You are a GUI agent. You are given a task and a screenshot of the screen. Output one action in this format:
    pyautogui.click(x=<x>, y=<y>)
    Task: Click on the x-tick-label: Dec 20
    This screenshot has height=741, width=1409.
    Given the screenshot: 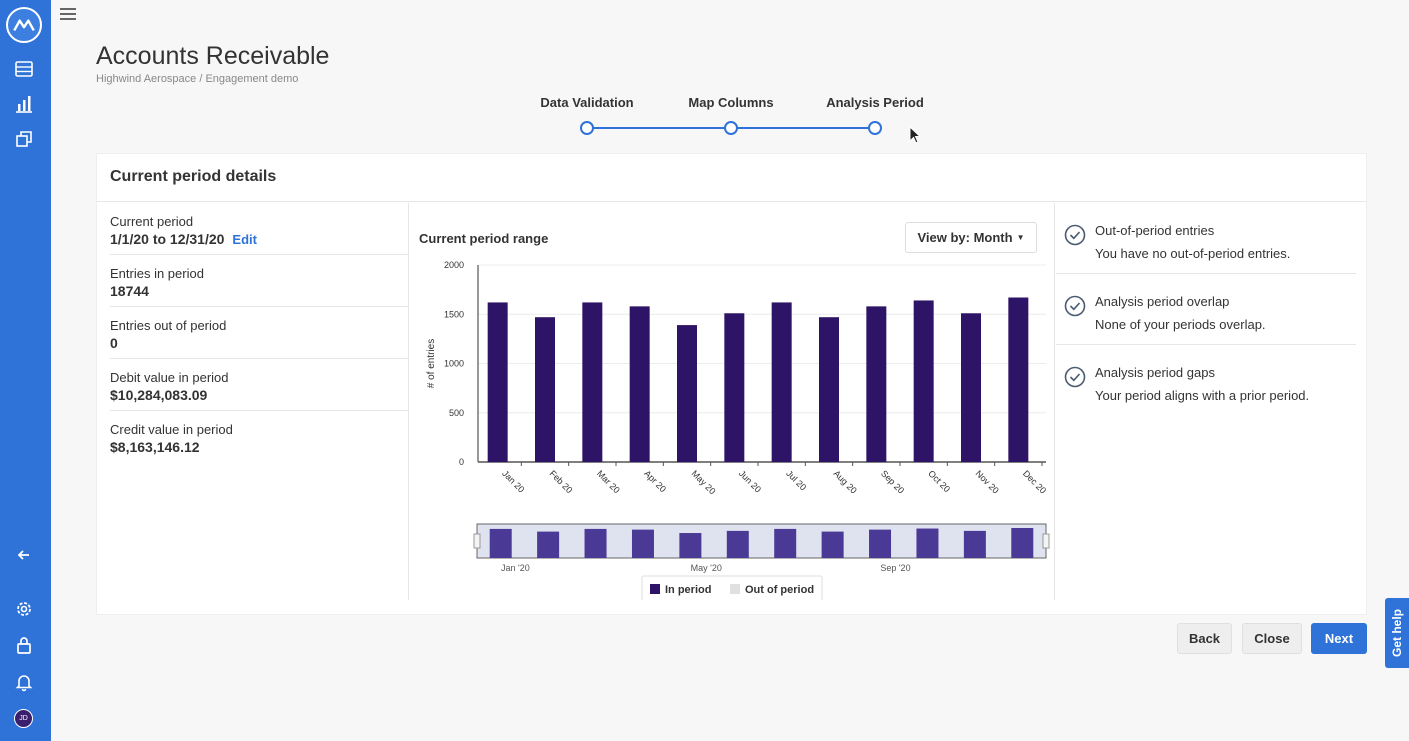 What is the action you would take?
    pyautogui.click(x=1034, y=481)
    